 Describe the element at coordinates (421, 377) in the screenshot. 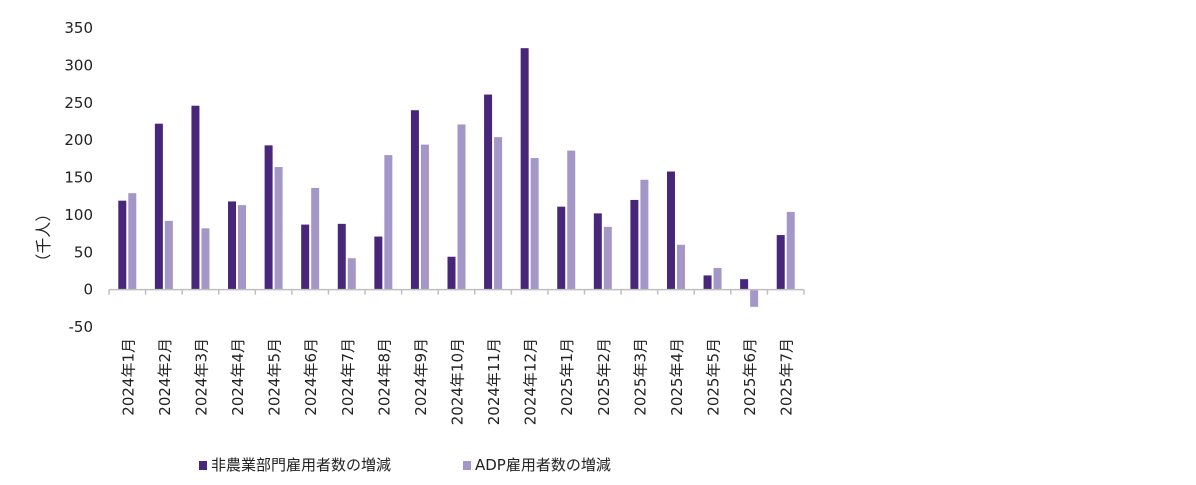

I see `x-tick-label: 2024年9月` at that location.